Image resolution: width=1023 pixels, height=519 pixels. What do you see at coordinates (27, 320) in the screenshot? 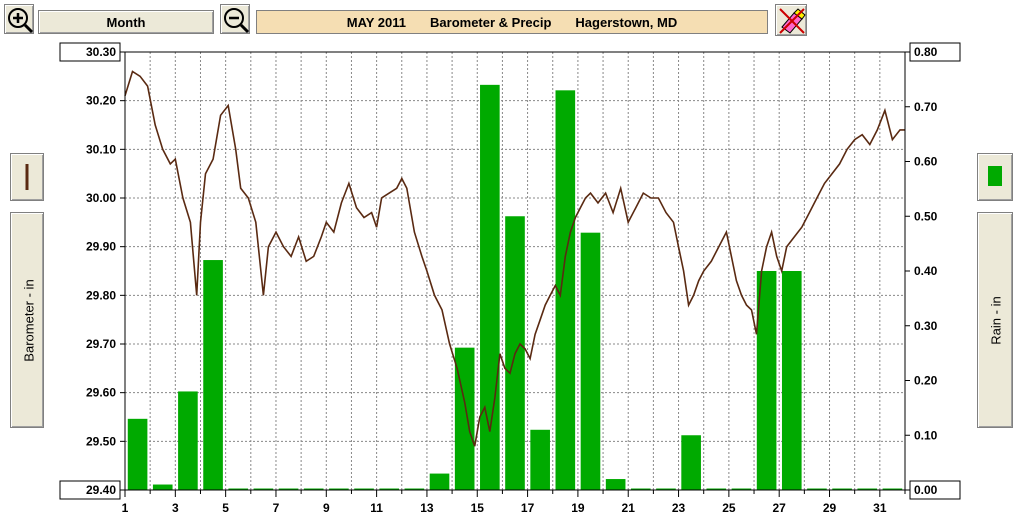
I see `barometer-axis-button: Barometer - in` at bounding box center [27, 320].